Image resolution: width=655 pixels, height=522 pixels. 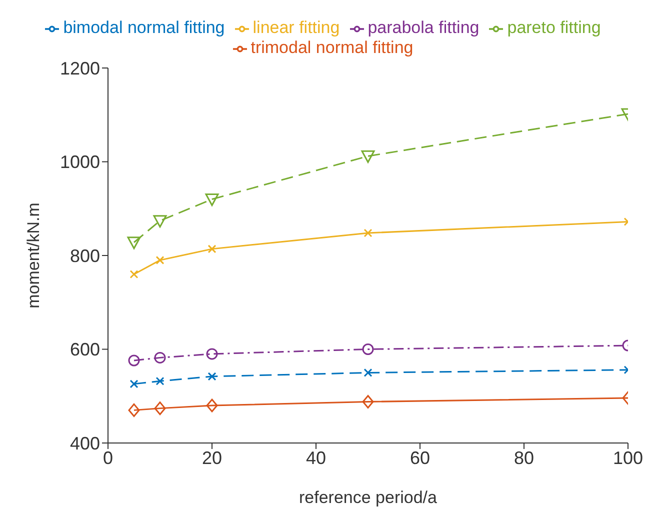 What do you see at coordinates (420, 458) in the screenshot?
I see `x-tick-label: 60` at bounding box center [420, 458].